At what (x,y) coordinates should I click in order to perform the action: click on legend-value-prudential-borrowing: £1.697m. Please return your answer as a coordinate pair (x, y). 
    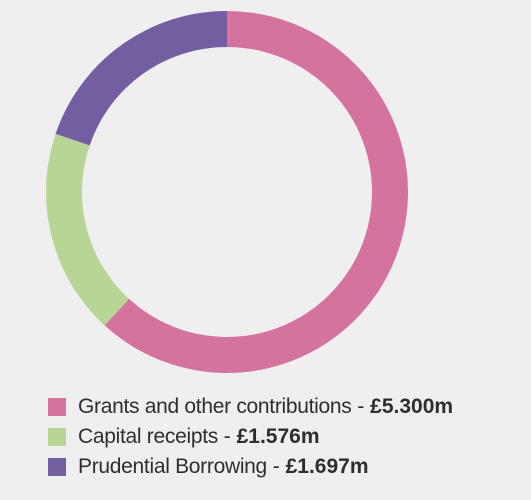
    Looking at the image, I should click on (327, 466).